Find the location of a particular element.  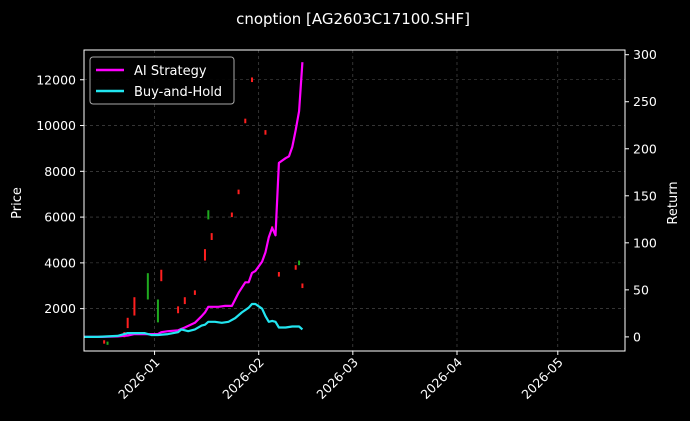

buy-and-hold-line is located at coordinates (194, 320).